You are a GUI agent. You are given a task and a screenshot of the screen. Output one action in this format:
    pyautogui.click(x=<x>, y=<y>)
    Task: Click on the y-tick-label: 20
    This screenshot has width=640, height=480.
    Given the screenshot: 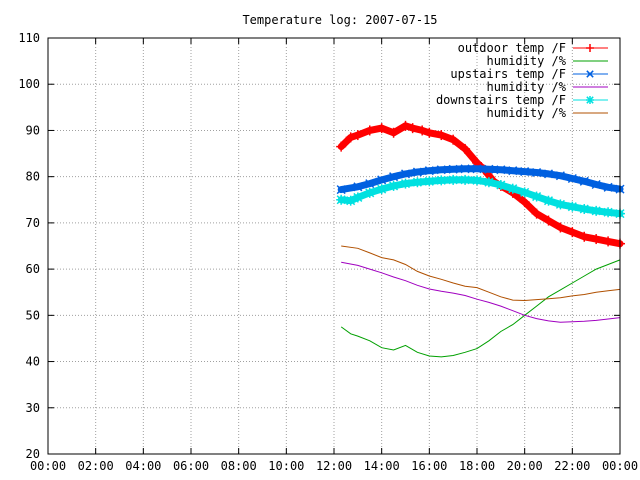 What is the action you would take?
    pyautogui.click(x=33, y=454)
    